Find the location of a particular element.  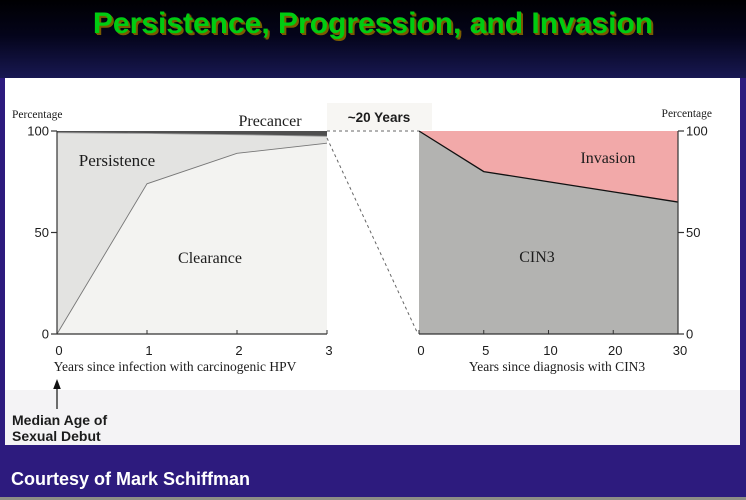

duration-label-box is located at coordinates (379, 116).